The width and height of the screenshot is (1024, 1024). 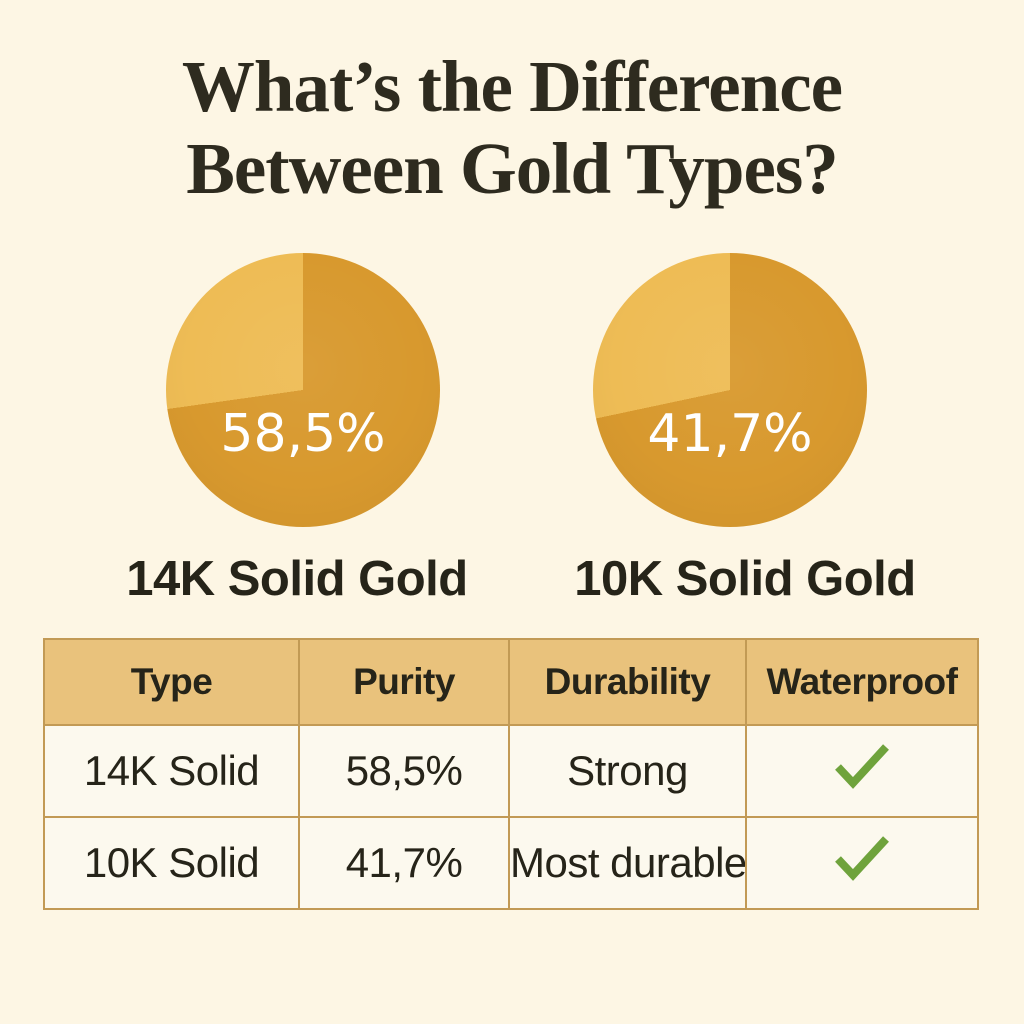 I want to click on column-header-durability: Durability, so click(x=627, y=682).